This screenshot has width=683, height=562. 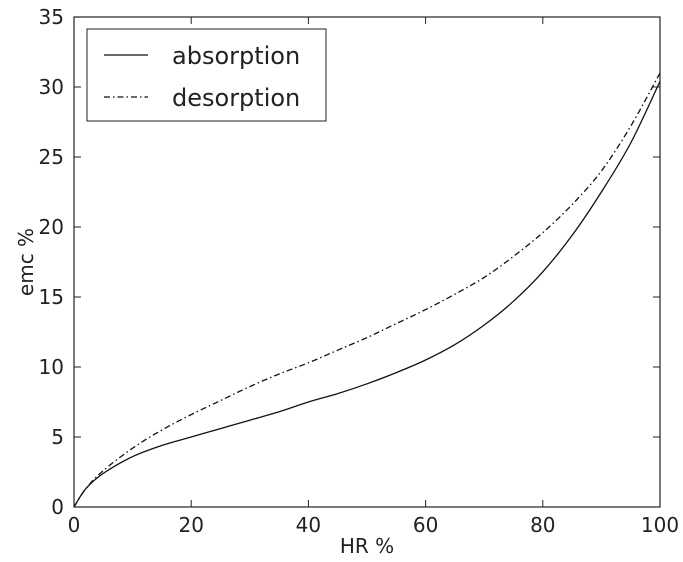 What do you see at coordinates (660, 525) in the screenshot?
I see `x-tick-label: 100` at bounding box center [660, 525].